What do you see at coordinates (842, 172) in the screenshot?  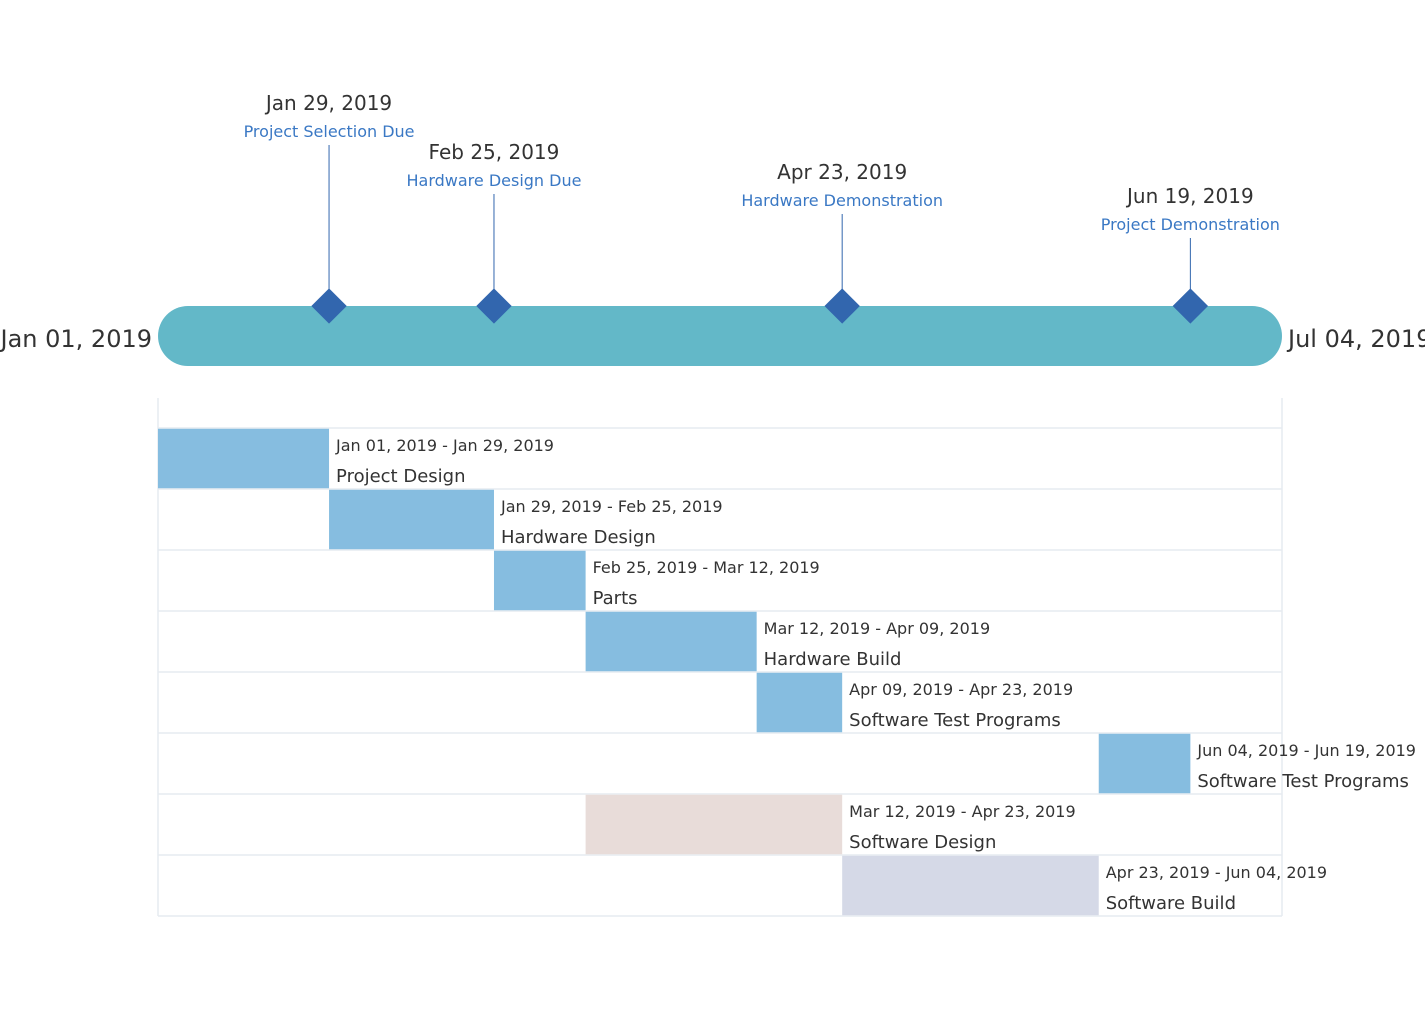 I see `milestone-date: Apr 23, 2019` at bounding box center [842, 172].